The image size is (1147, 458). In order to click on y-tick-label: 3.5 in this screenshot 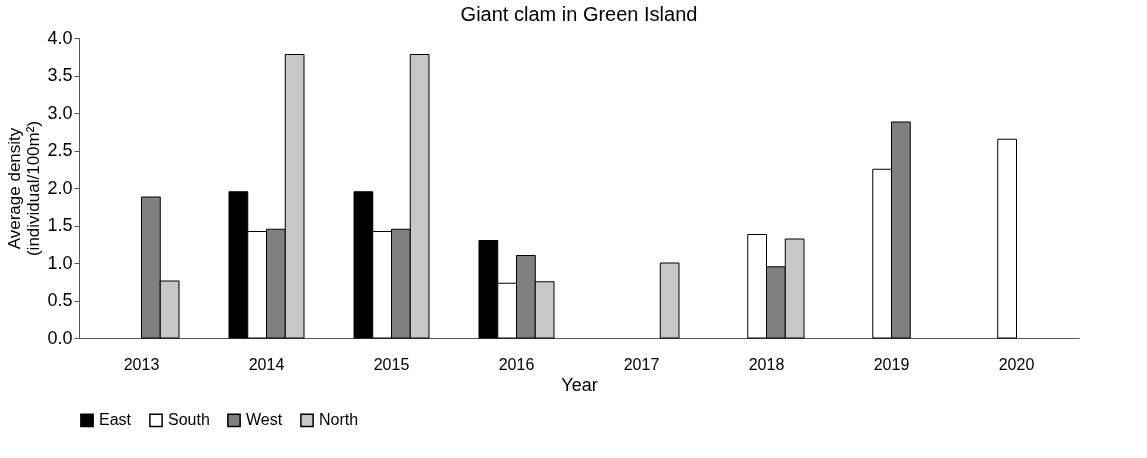, I will do `click(60, 75)`.